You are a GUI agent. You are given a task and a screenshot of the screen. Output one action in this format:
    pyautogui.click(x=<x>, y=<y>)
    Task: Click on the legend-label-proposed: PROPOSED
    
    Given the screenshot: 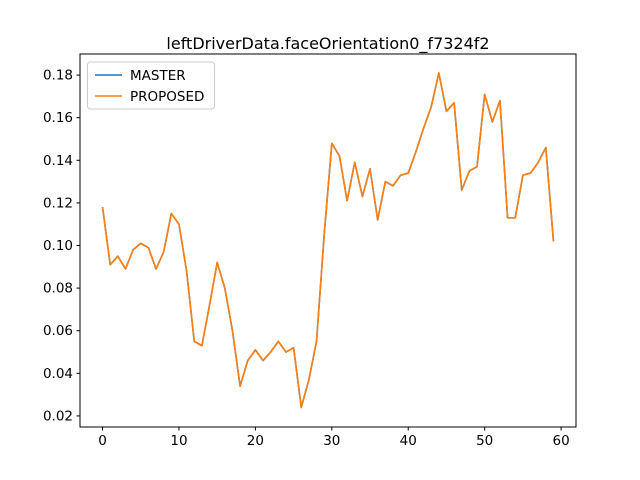 What is the action you would take?
    pyautogui.click(x=167, y=97)
    